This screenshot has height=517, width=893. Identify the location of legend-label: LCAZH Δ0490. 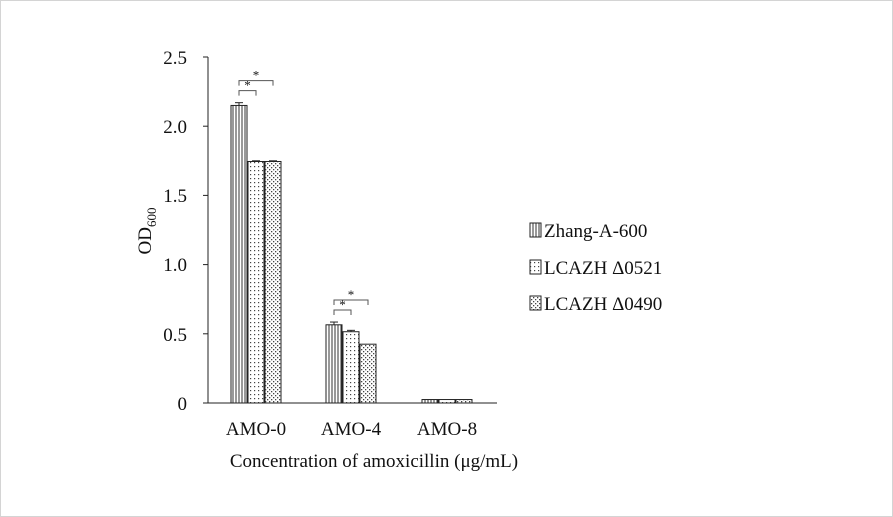
(603, 304).